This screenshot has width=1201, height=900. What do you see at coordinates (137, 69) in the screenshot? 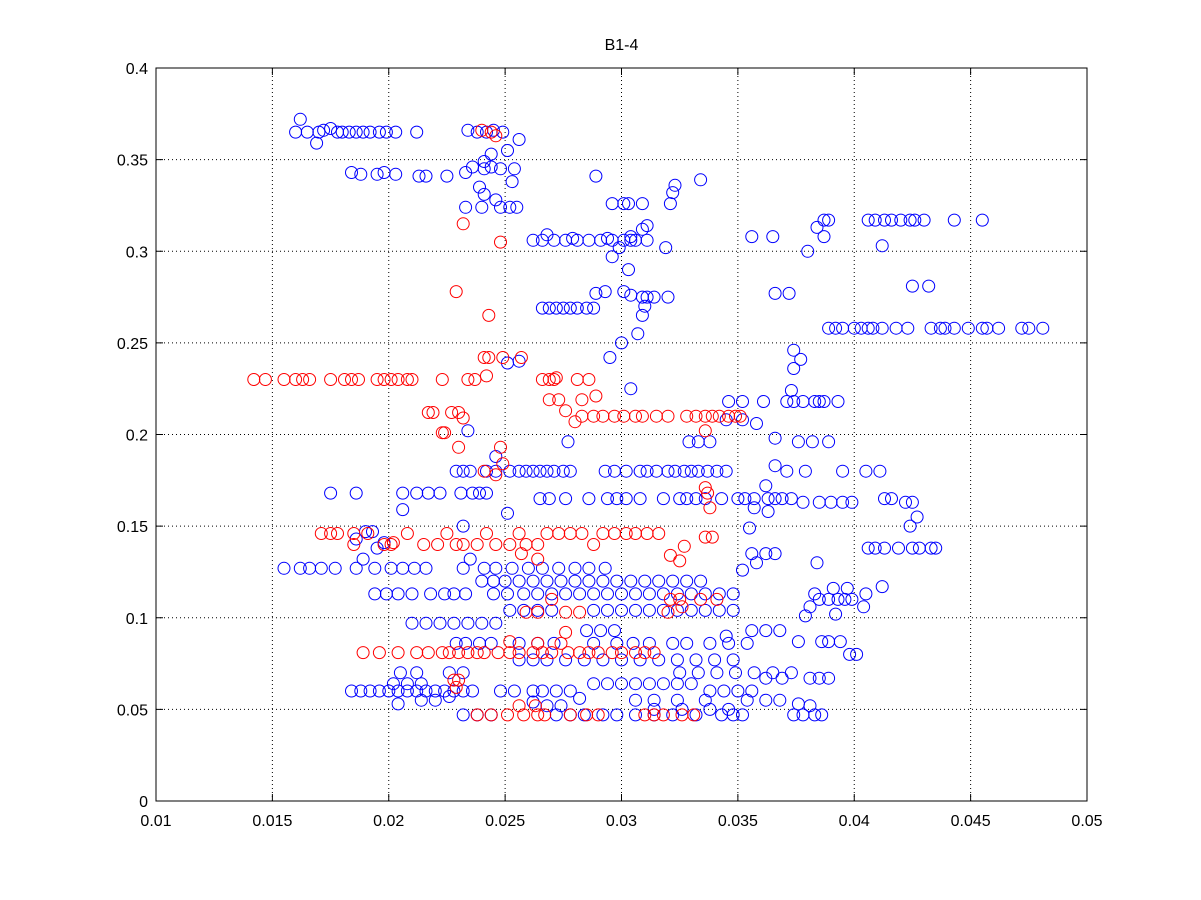
I see `y-tick-label: 0.4` at bounding box center [137, 69].